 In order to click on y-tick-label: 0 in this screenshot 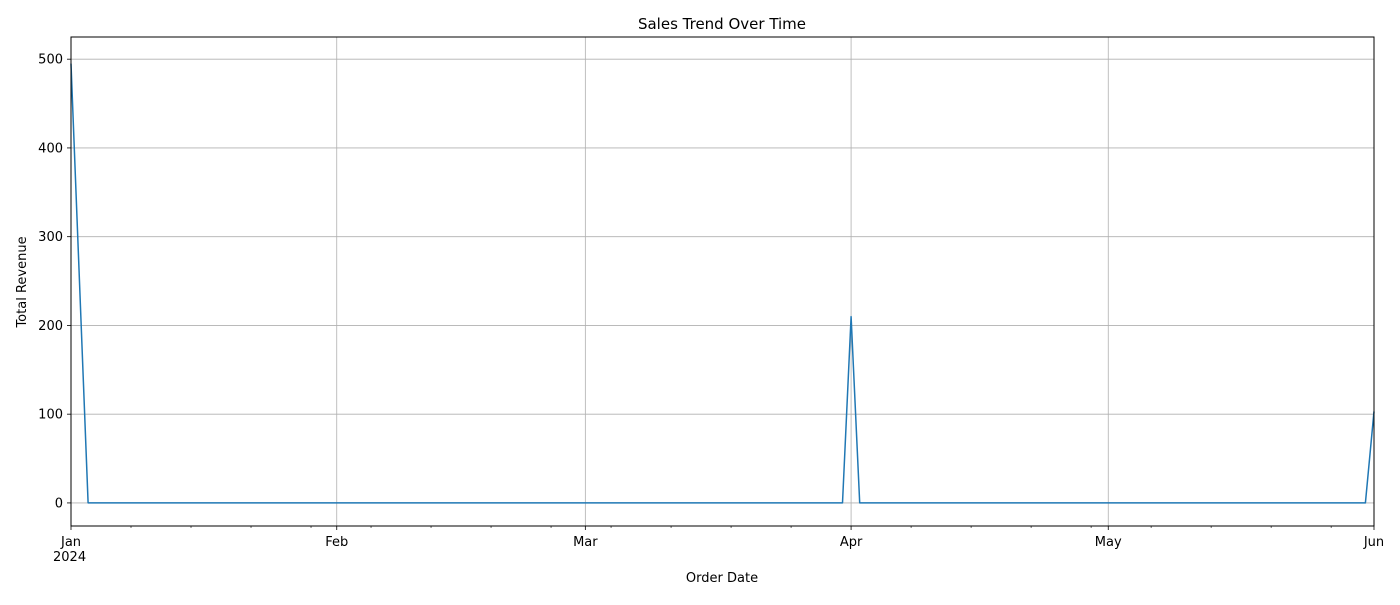, I will do `click(59, 503)`.